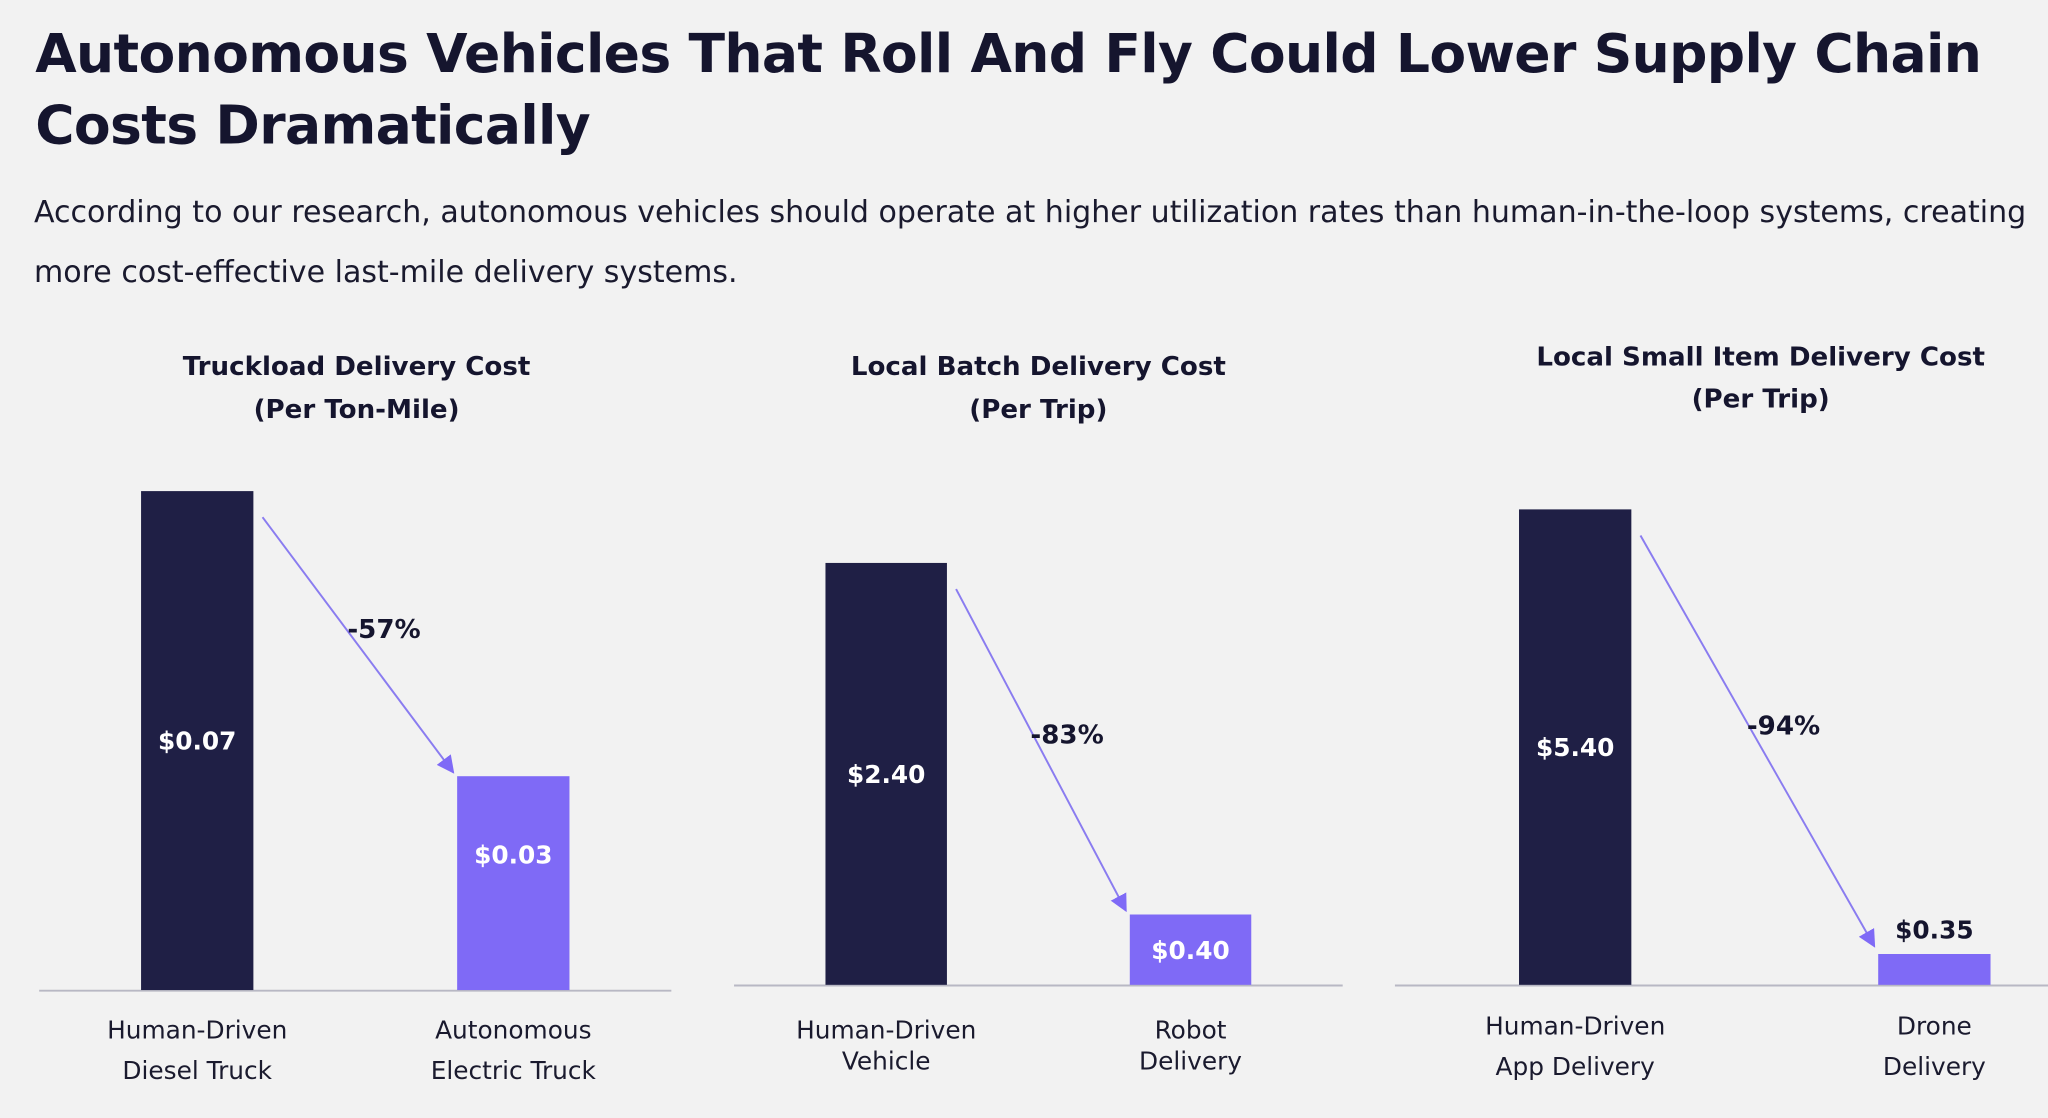 Image resolution: width=2048 pixels, height=1118 pixels. What do you see at coordinates (357, 367) in the screenshot?
I see `chart-title: Truckload Delivery Cost` at bounding box center [357, 367].